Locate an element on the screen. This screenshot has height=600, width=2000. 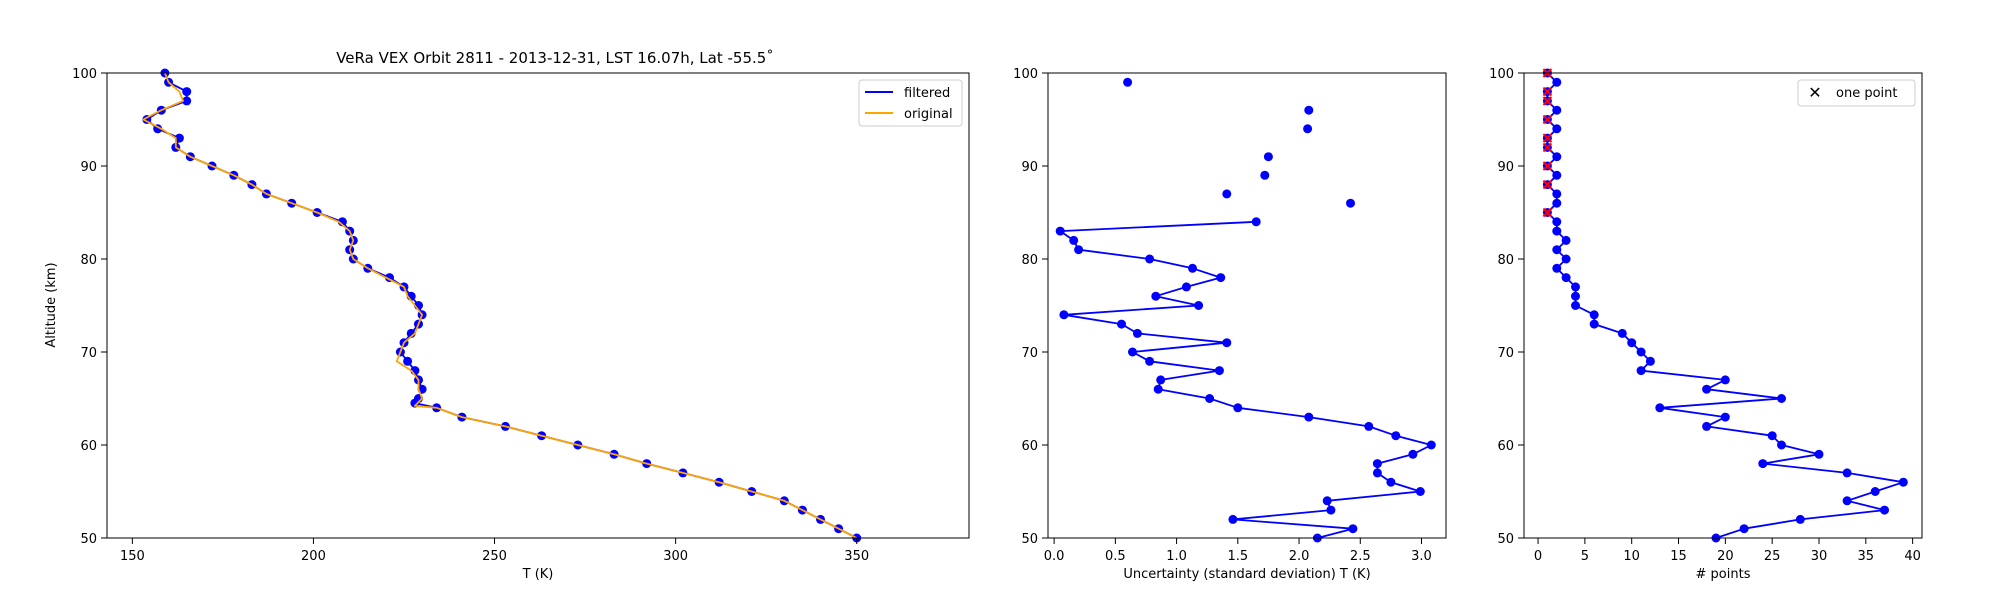
temperature-x-tick-label: 200 is located at coordinates (313, 556).